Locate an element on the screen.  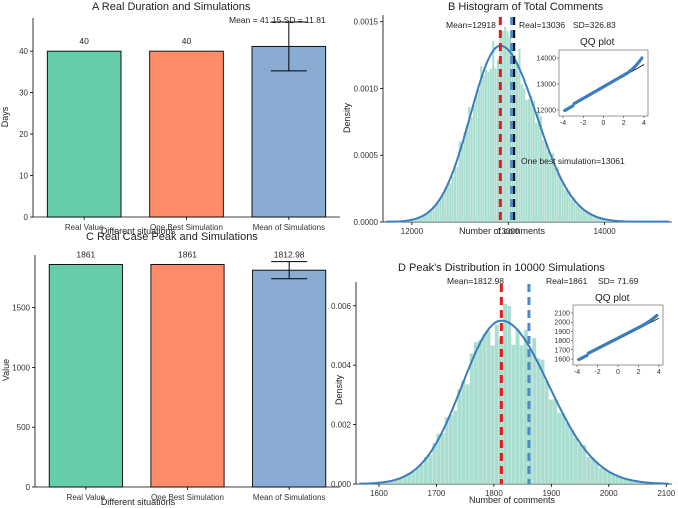
panel-d-qq-inset: QQ plot -4 -2 0 2 4 1600 1700 1800 1900 2000 2100 is located at coordinates (609, 335).